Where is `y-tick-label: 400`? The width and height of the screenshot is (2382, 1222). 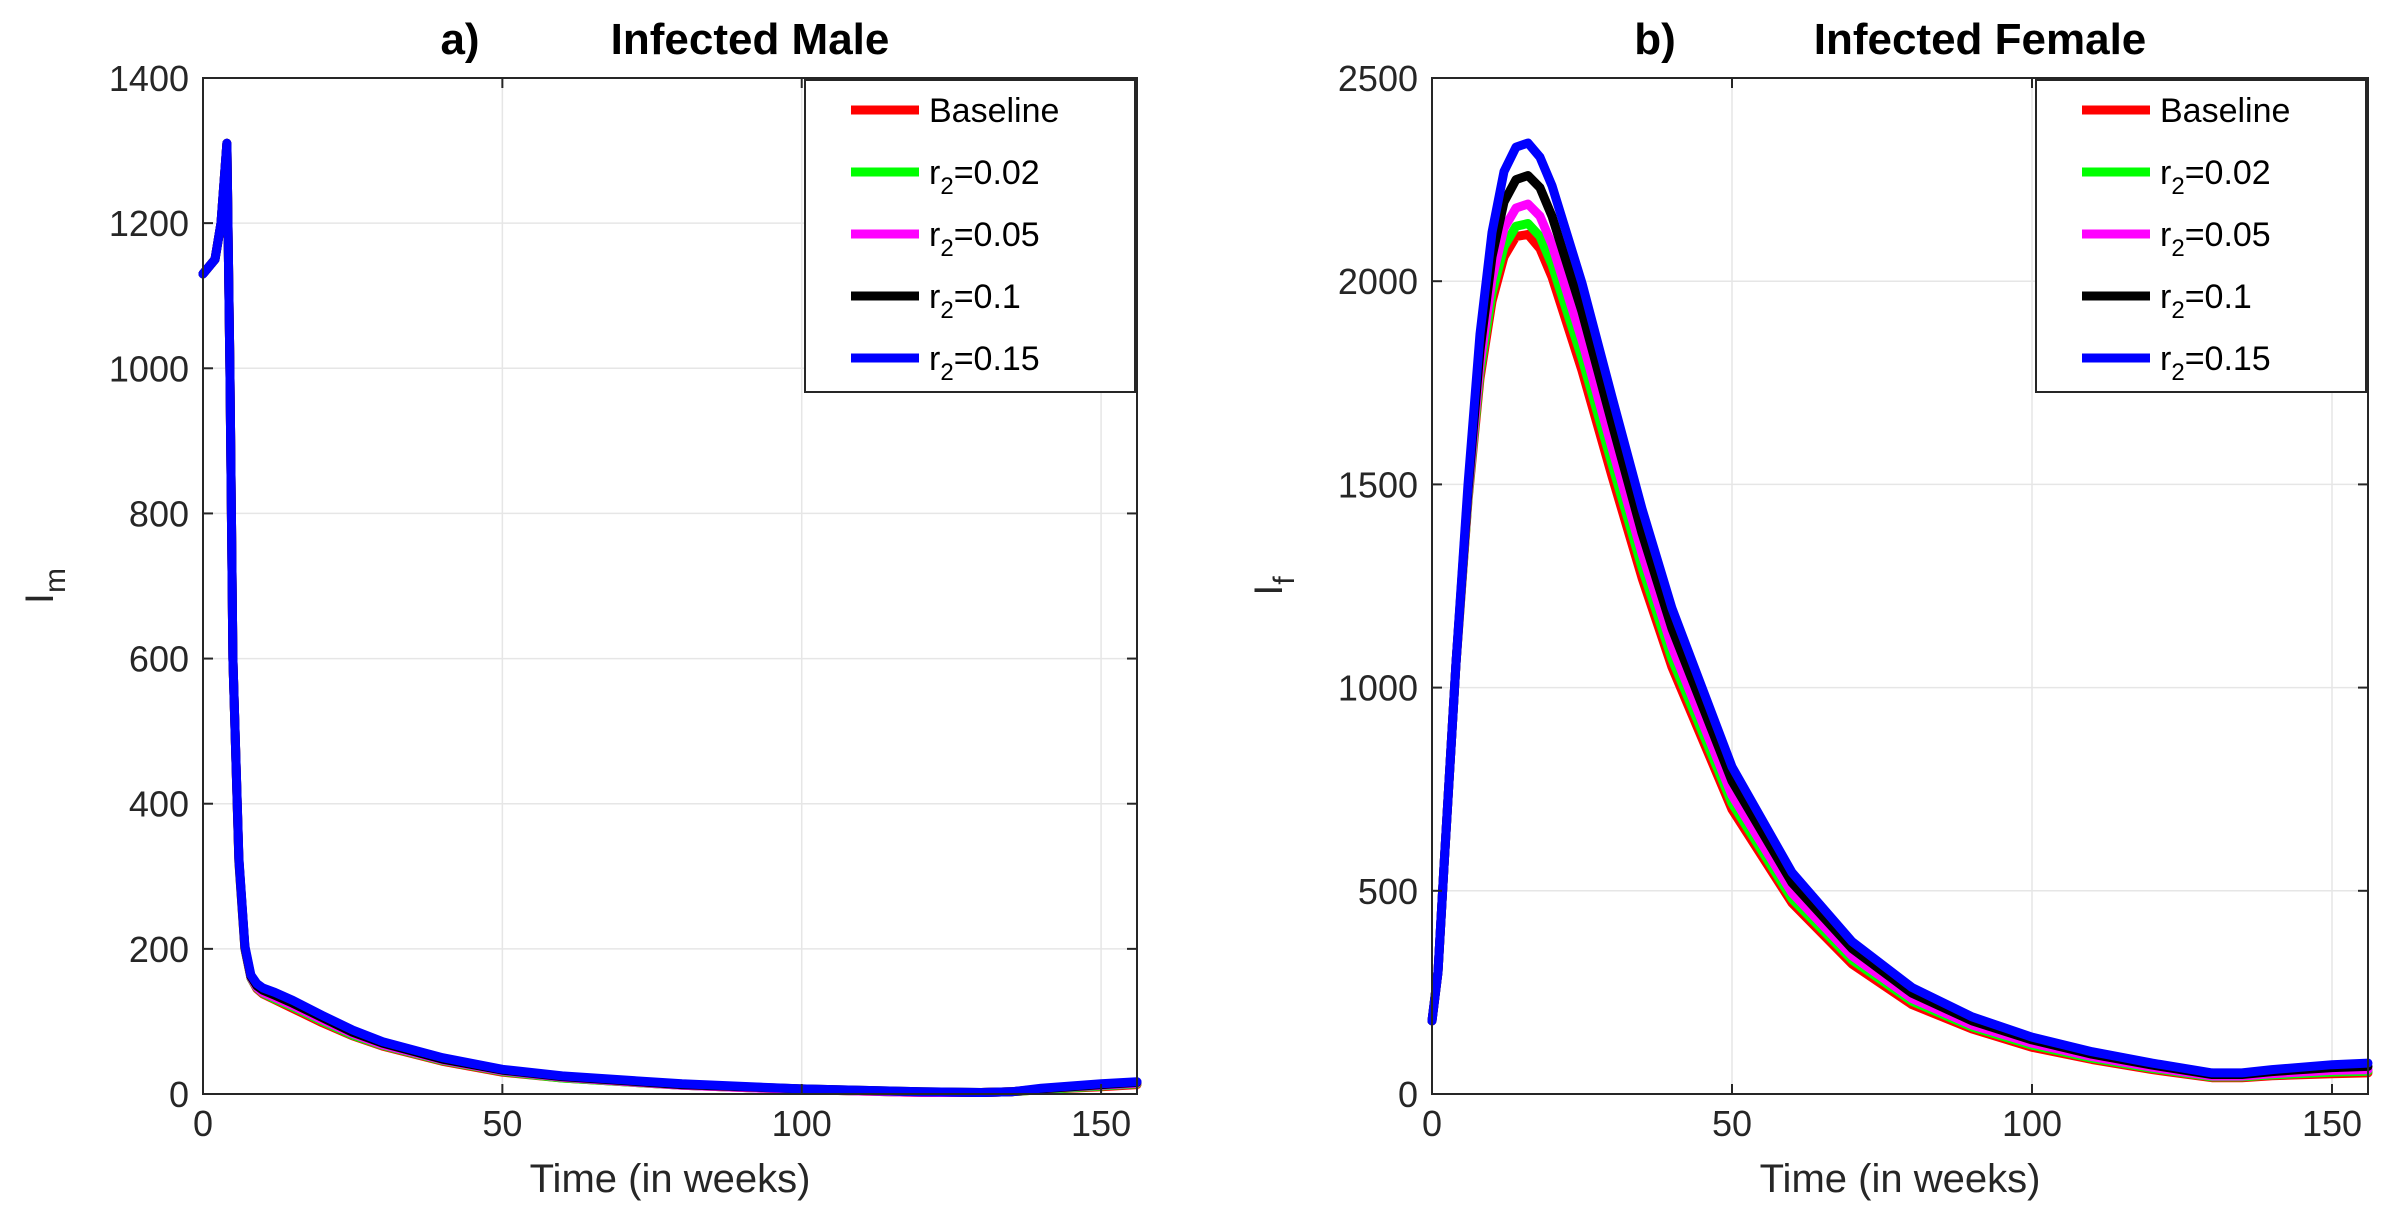 y-tick-label: 400 is located at coordinates (159, 804).